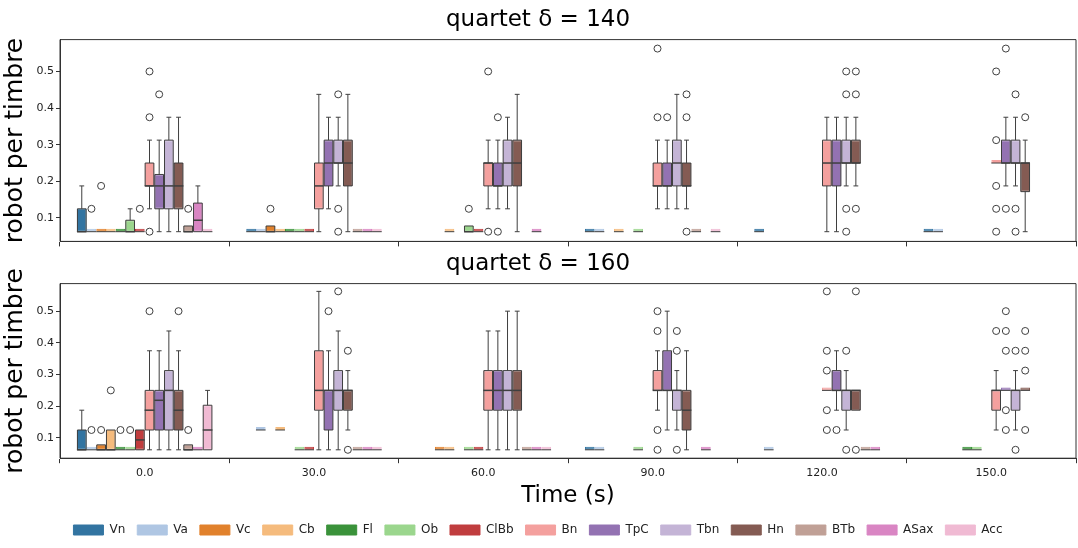  Describe the element at coordinates (567, 494) in the screenshot. I see `x-axis-title: Time (s)` at that location.